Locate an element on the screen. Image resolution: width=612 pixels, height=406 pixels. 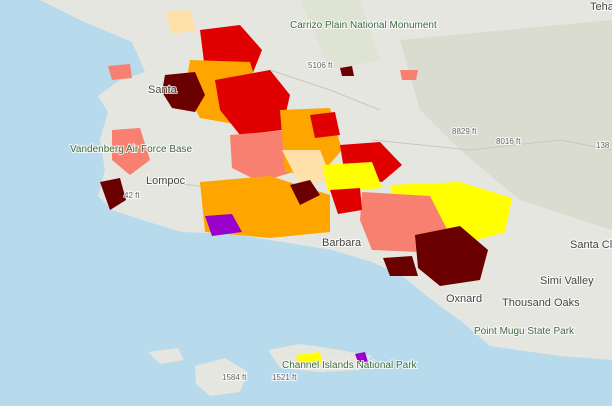
elevation-label: 1521 ft is located at coordinates (284, 377).